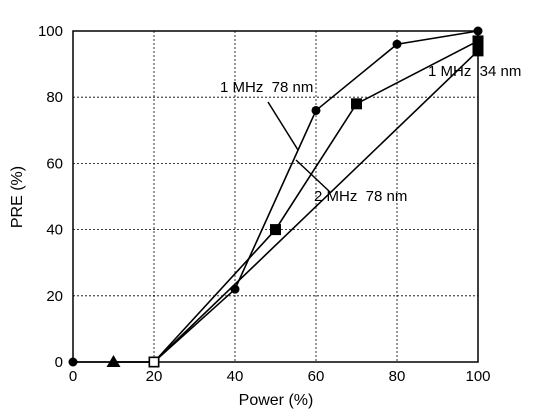 The width and height of the screenshot is (541, 413). Describe the element at coordinates (54, 163) in the screenshot. I see `y-tick-label-60: 60` at that location.